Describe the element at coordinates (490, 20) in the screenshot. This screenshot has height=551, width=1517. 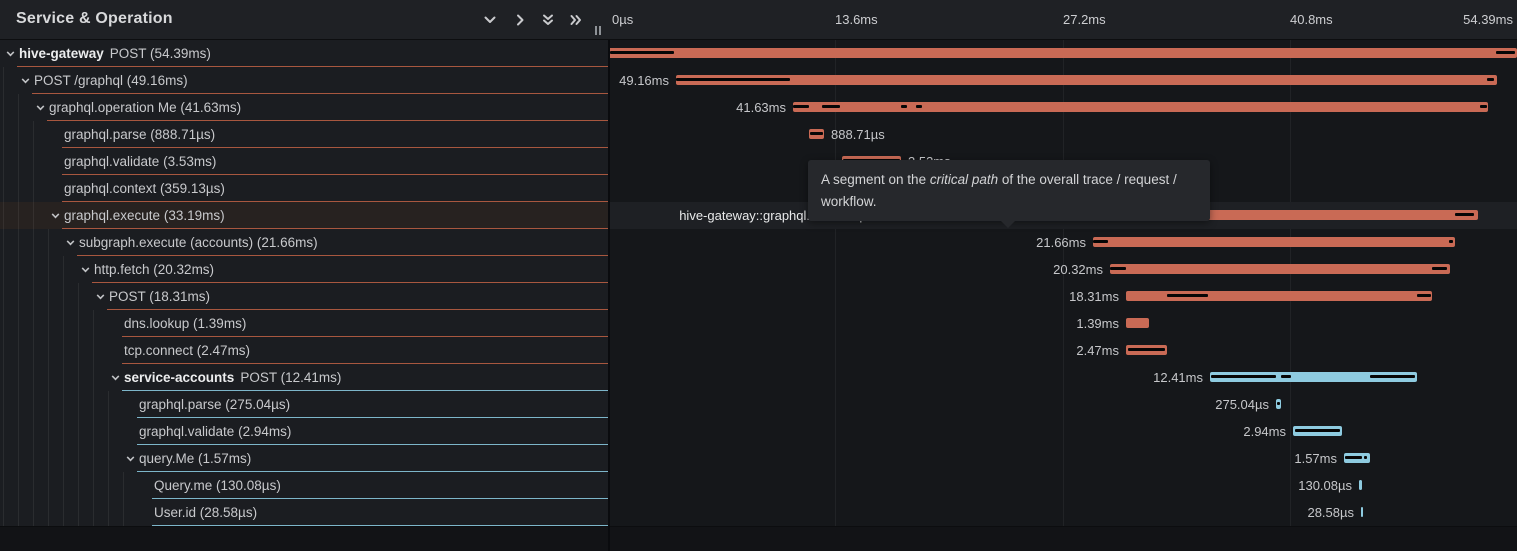
I see `chevron-down-icon` at that location.